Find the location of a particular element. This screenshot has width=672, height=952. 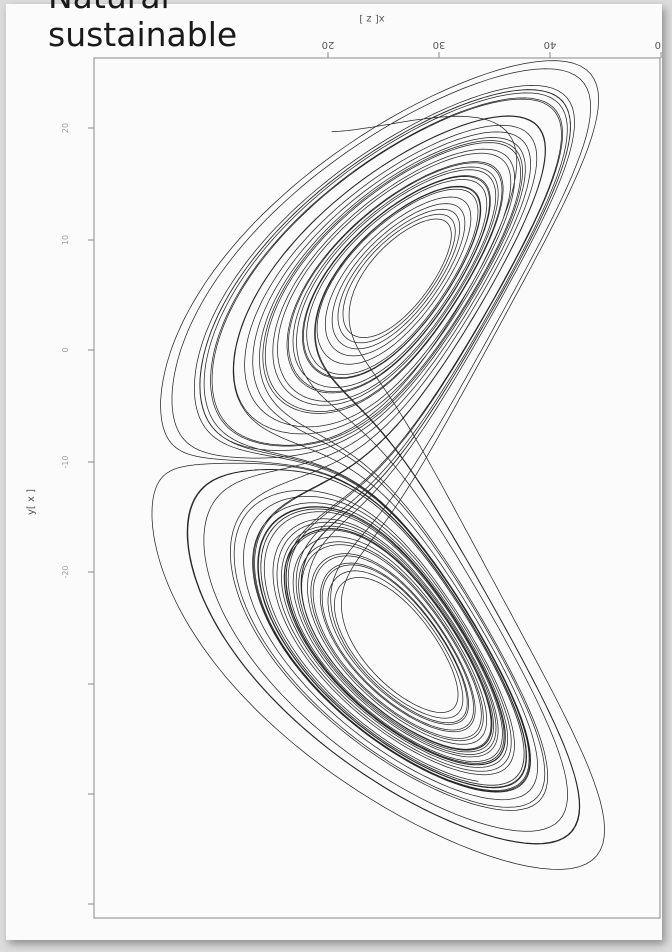

left-tick-label: -10 is located at coordinates (65, 461).